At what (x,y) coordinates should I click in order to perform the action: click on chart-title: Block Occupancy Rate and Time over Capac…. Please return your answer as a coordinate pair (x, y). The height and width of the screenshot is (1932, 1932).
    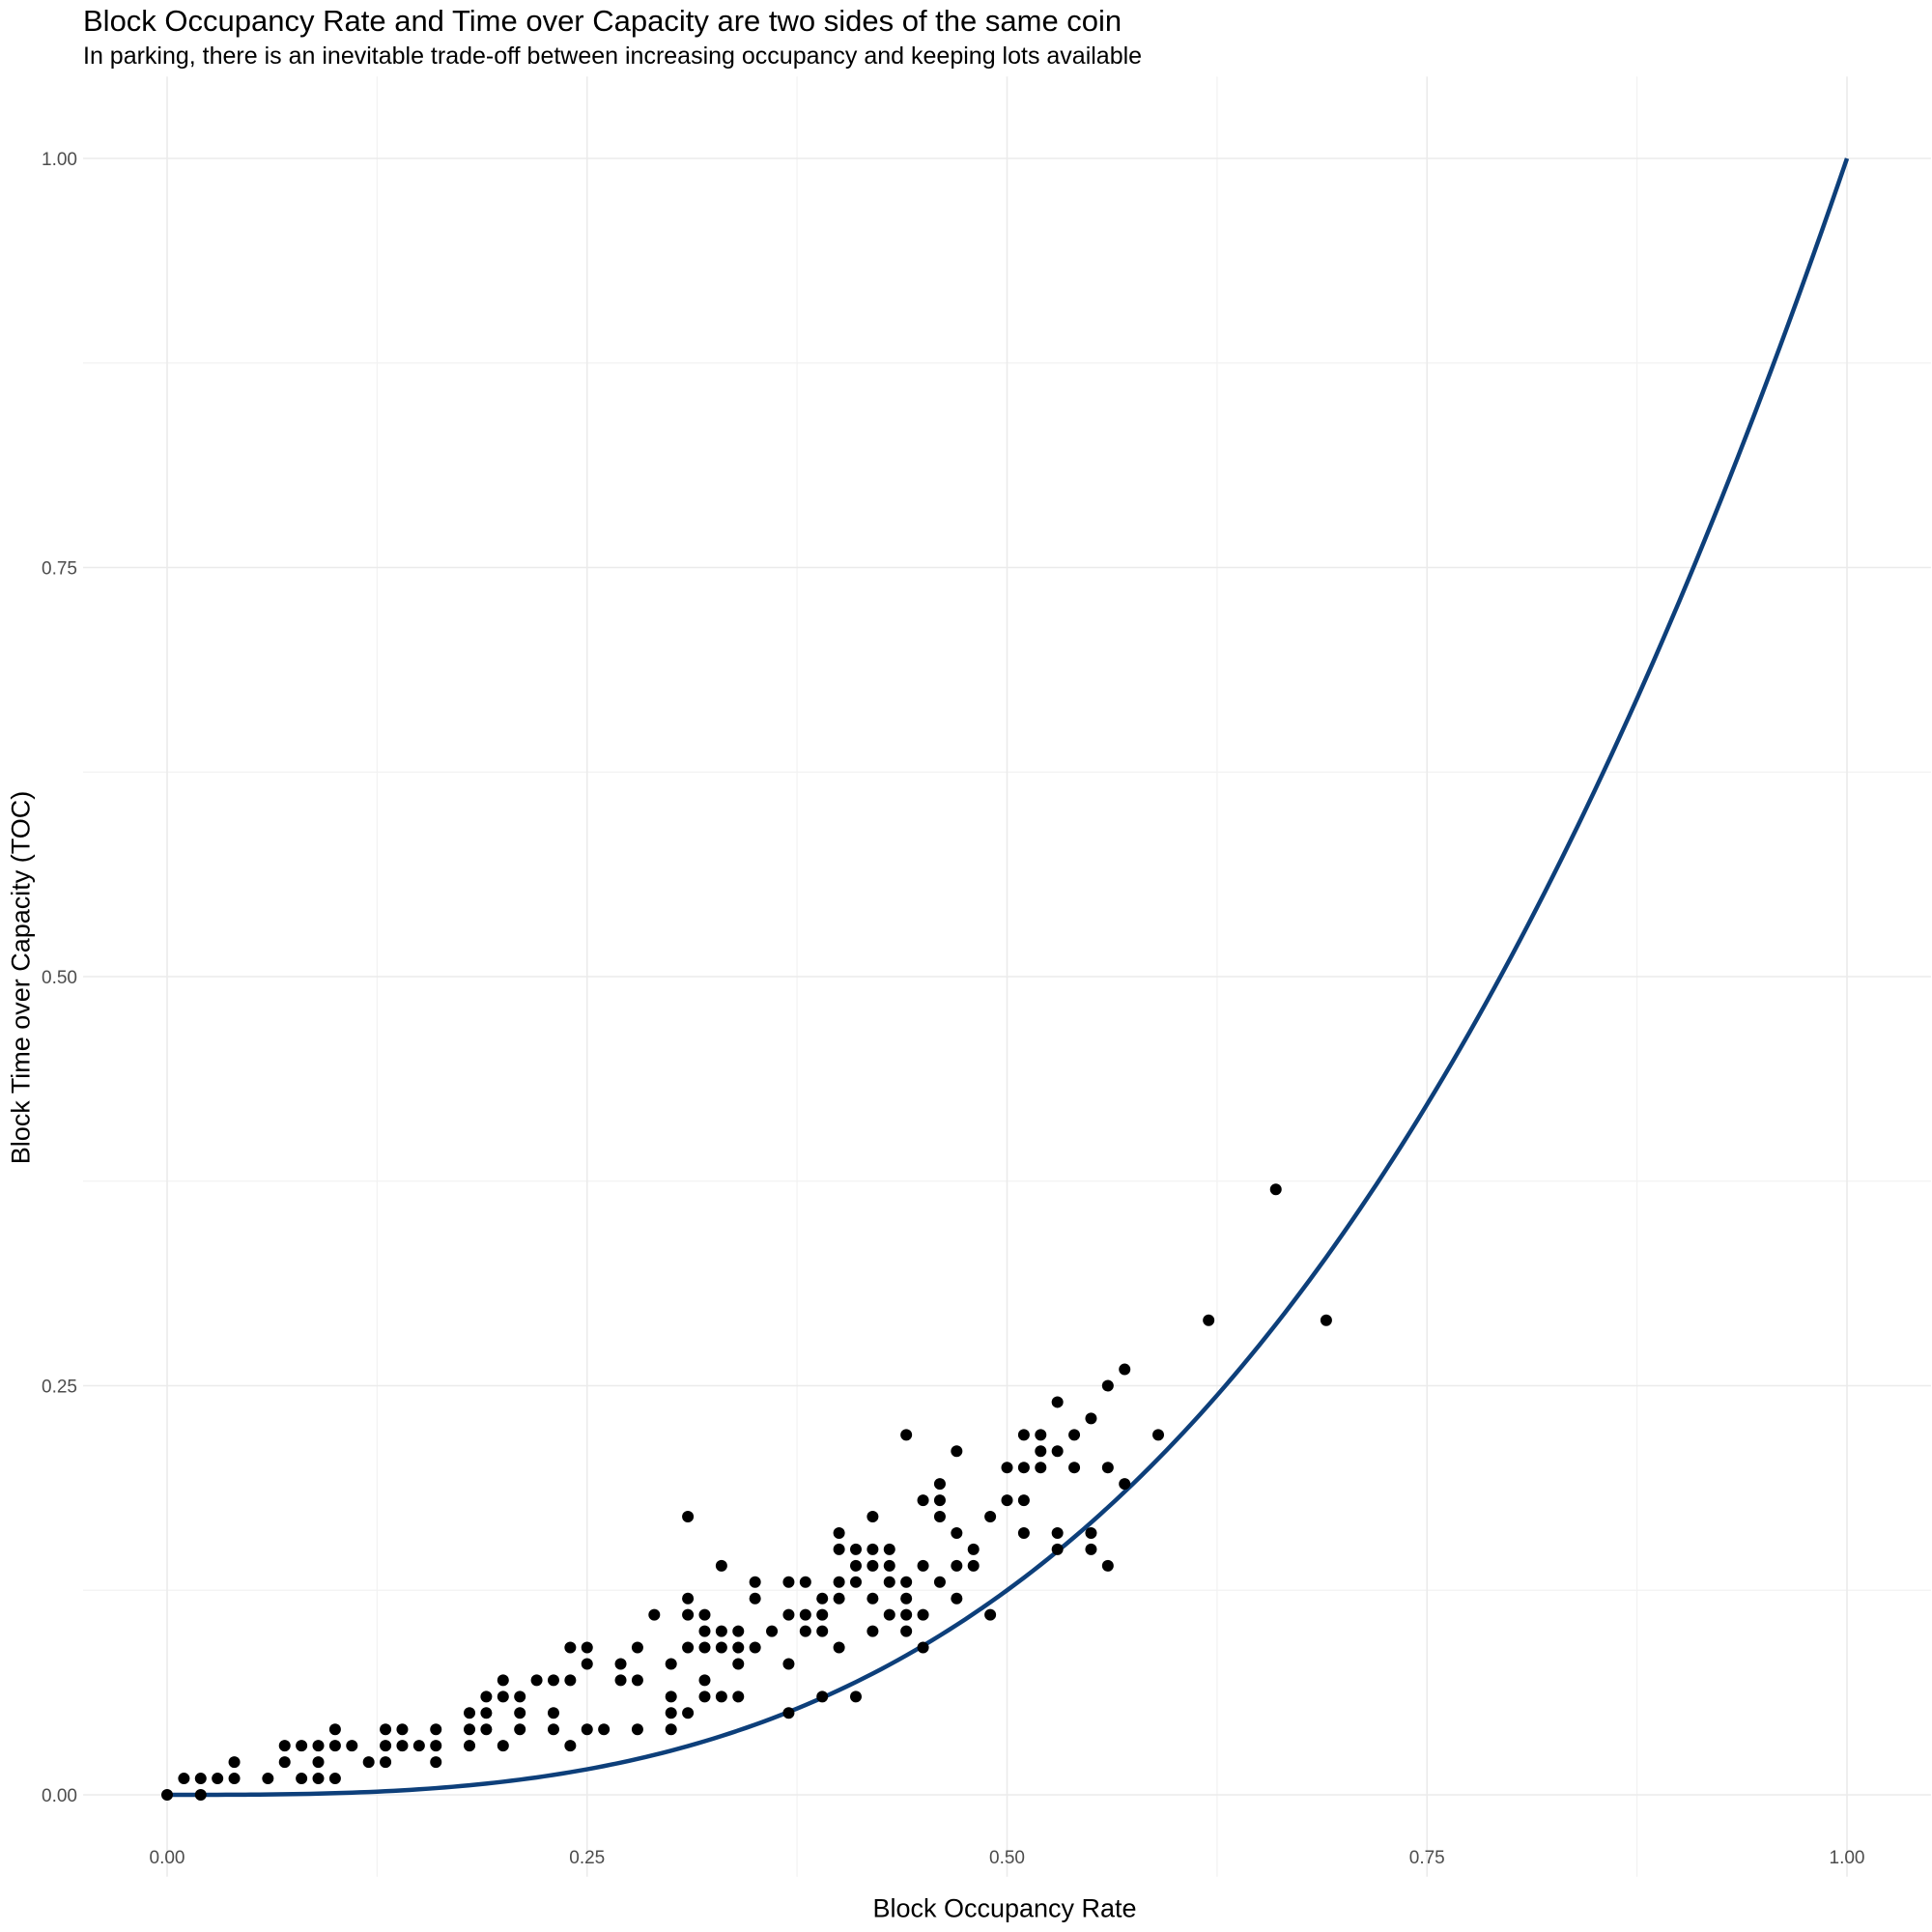
    Looking at the image, I should click on (602, 21).